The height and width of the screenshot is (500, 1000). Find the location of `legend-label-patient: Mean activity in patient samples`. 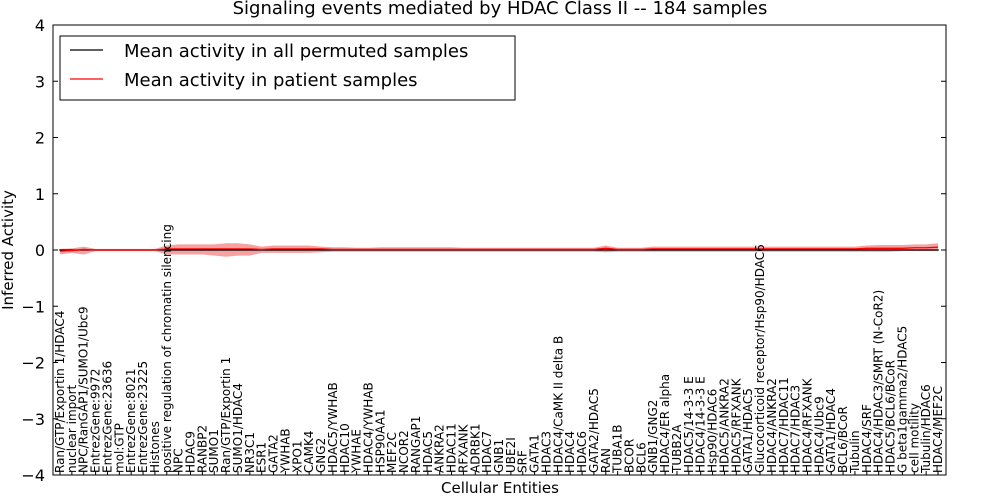

legend-label-patient: Mean activity in patient samples is located at coordinates (271, 80).